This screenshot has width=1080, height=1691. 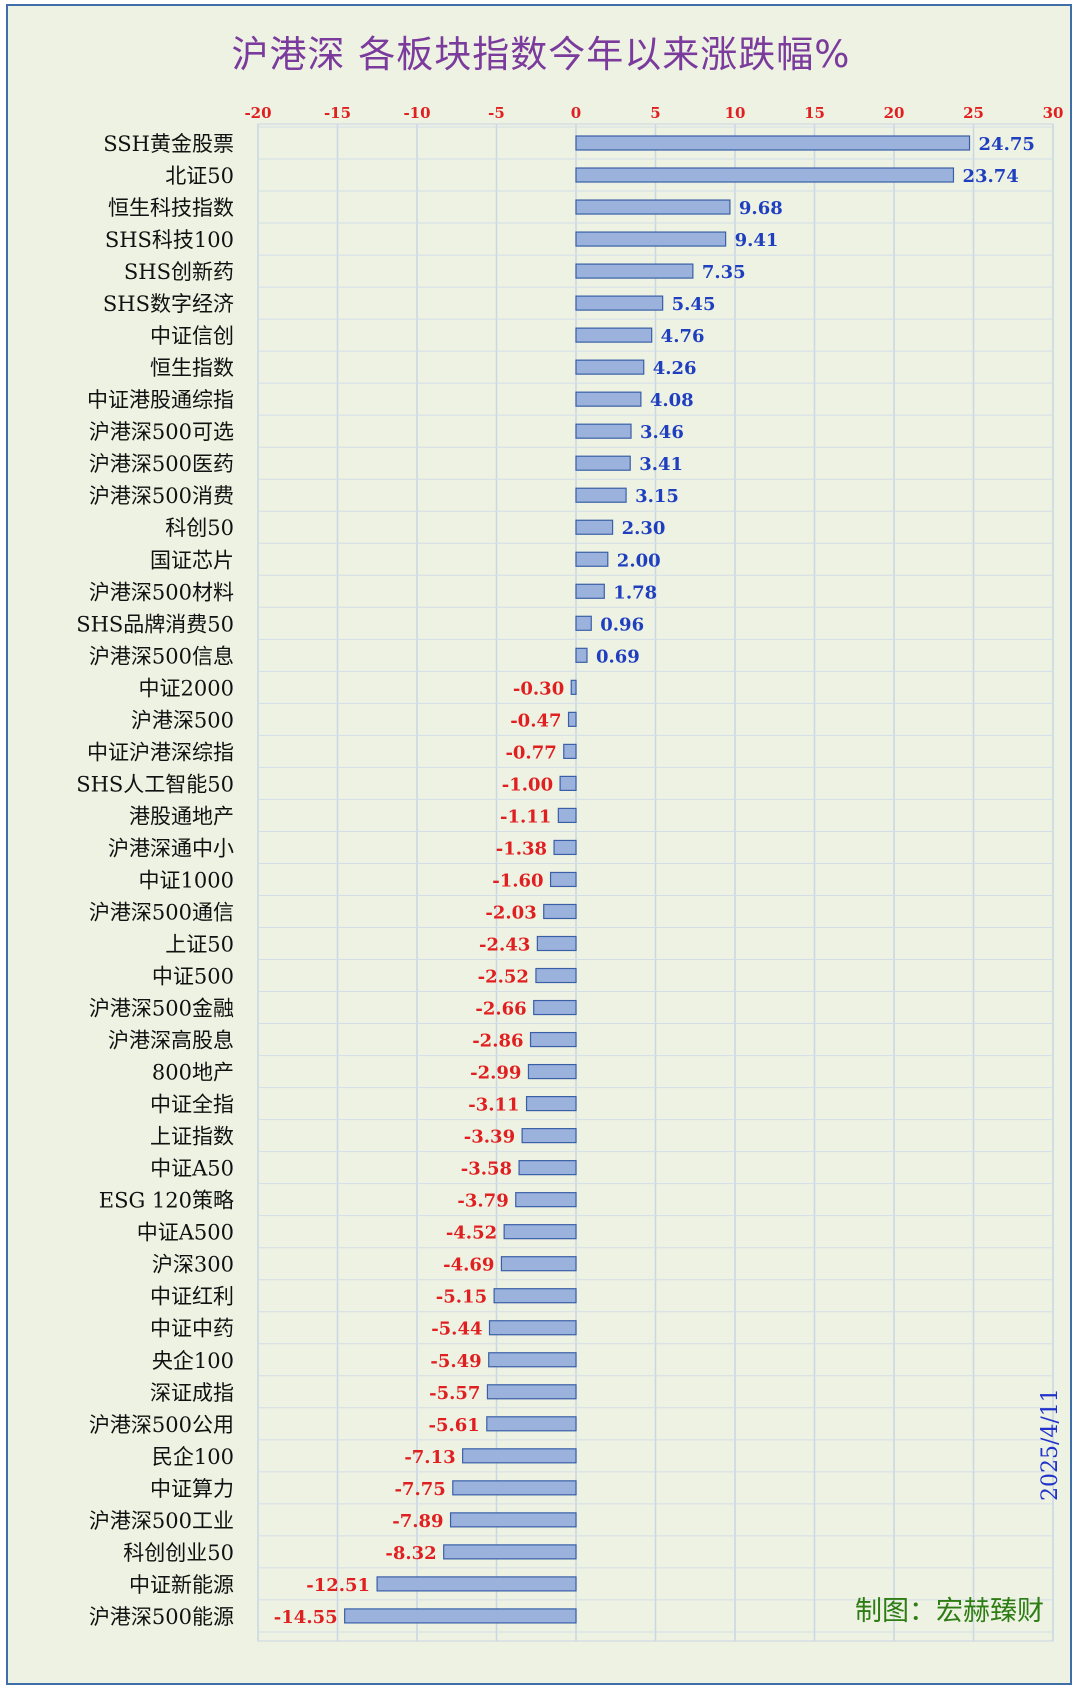 What do you see at coordinates (724, 272) in the screenshot?
I see `value-label: 7.35` at bounding box center [724, 272].